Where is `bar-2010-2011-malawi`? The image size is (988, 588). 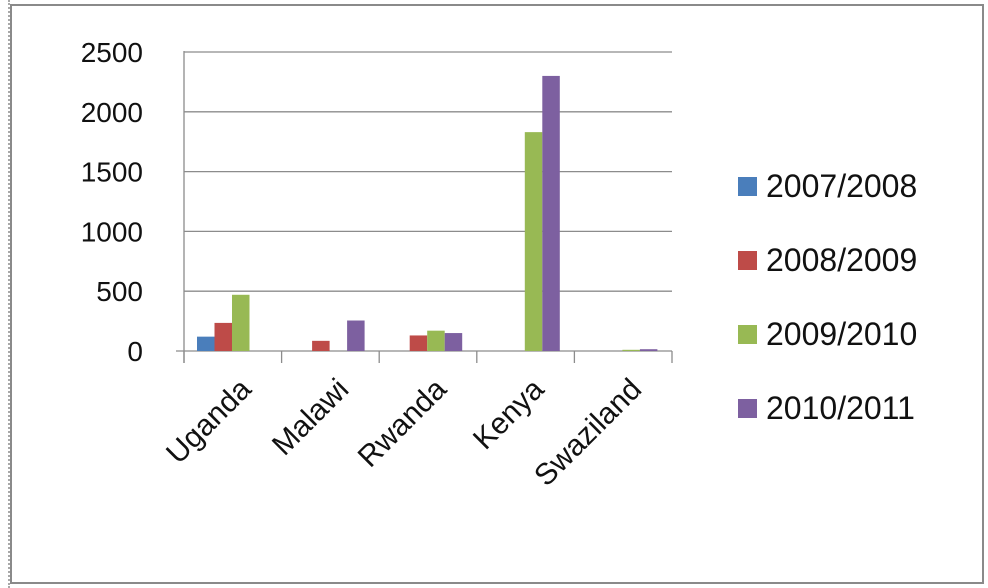
bar-2010-2011-malawi is located at coordinates (356, 335).